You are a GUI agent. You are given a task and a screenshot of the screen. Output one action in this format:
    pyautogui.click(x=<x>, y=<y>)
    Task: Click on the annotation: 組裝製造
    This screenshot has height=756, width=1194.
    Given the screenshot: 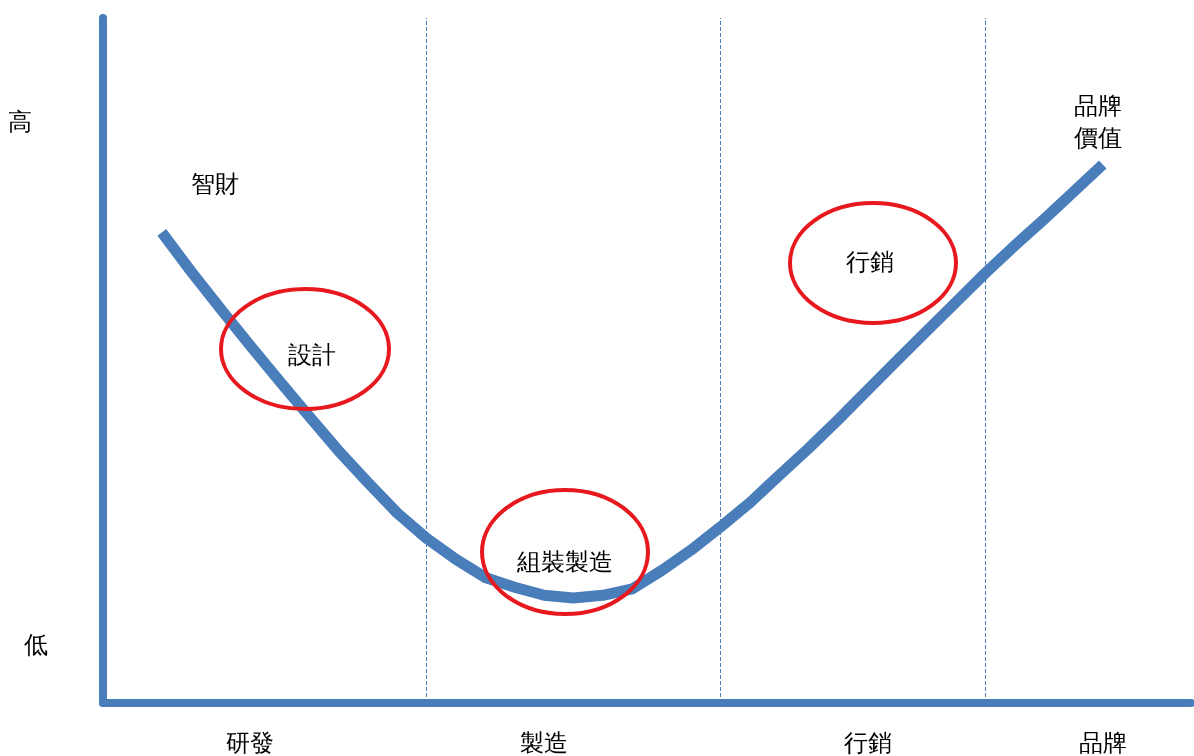 What is the action you would take?
    pyautogui.click(x=564, y=562)
    